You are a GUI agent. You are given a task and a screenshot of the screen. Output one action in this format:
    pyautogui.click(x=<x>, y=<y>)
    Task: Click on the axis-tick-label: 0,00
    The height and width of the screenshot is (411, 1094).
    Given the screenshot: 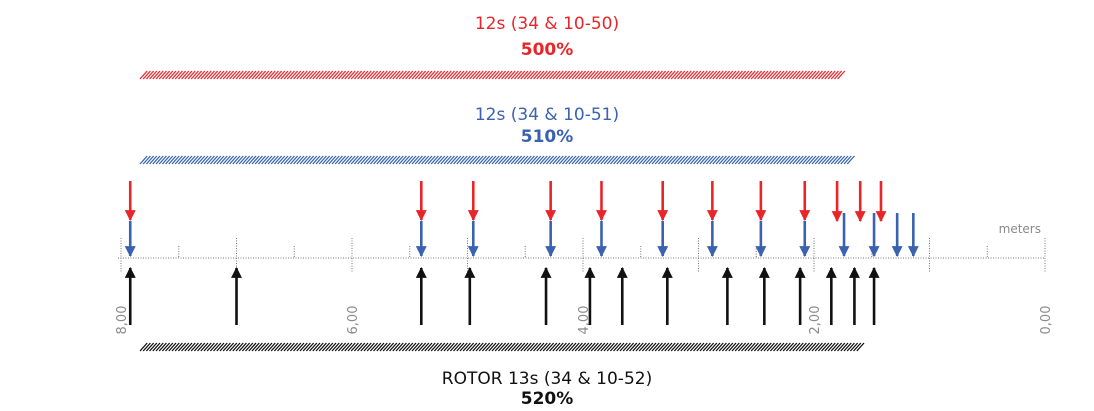 What is the action you would take?
    pyautogui.click(x=1046, y=320)
    